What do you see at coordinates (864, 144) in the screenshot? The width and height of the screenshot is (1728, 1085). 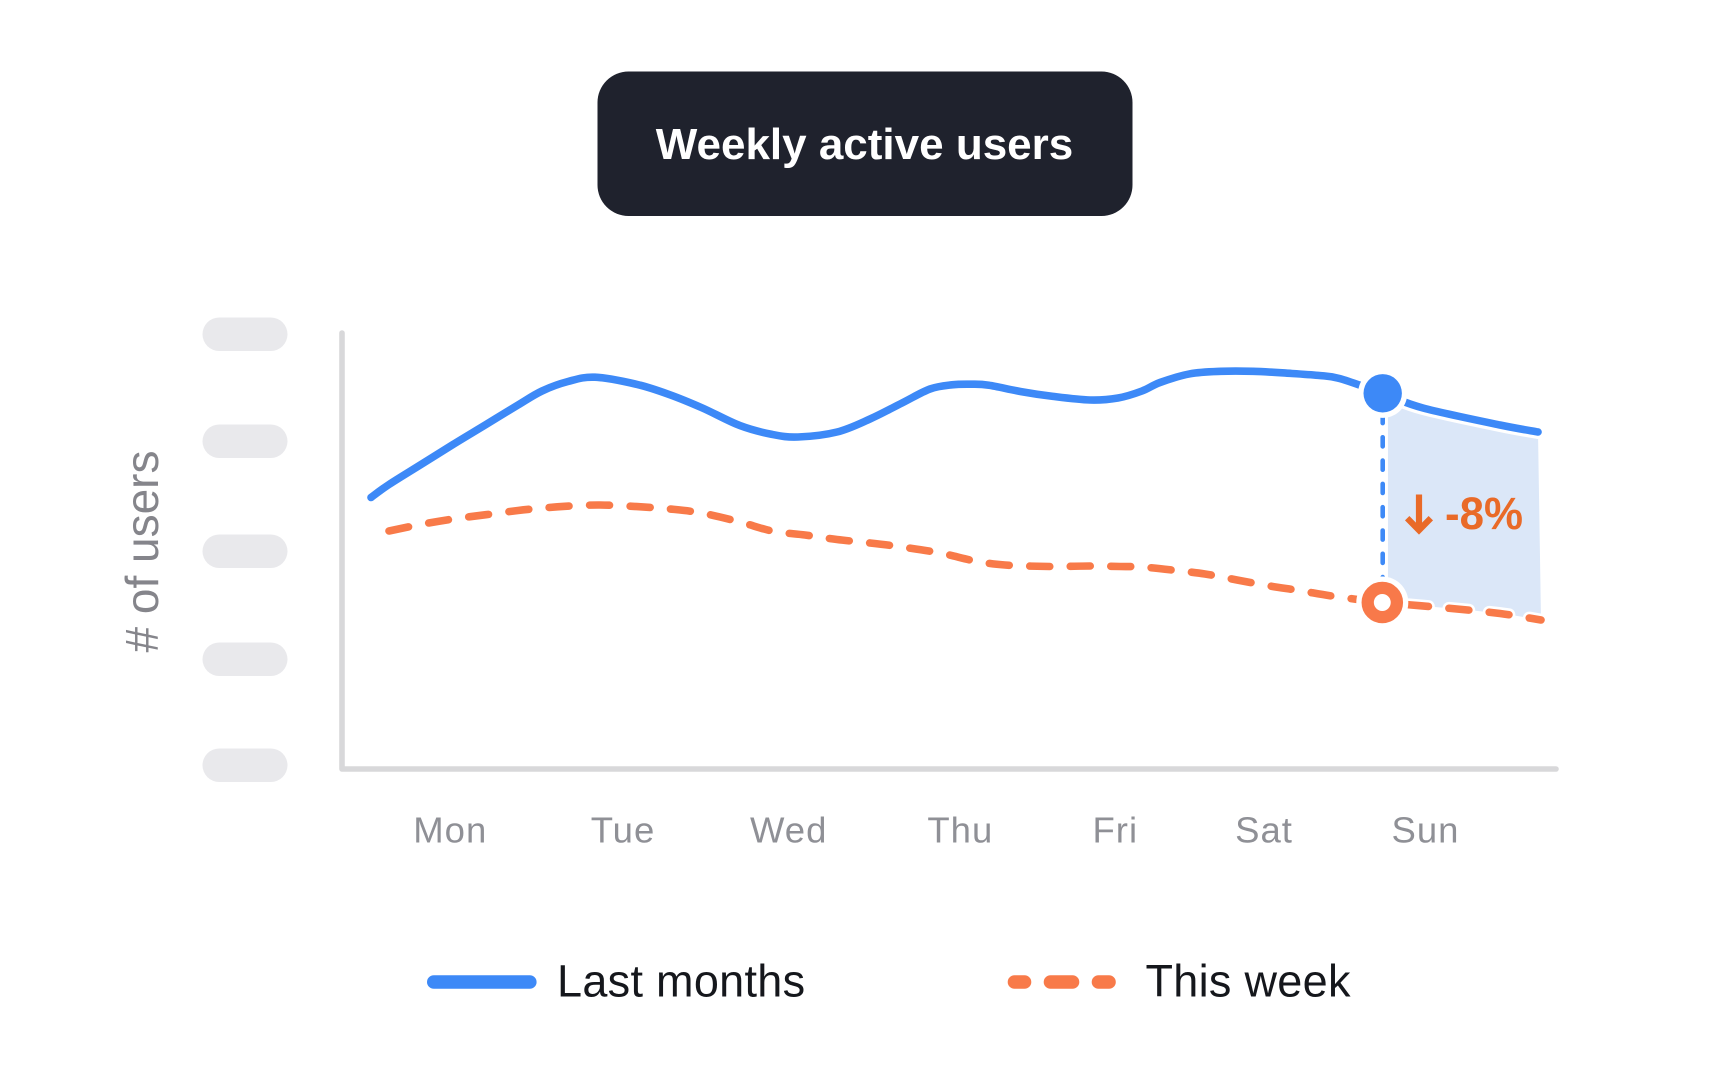 I see `svg-text: Weekly active users` at bounding box center [864, 144].